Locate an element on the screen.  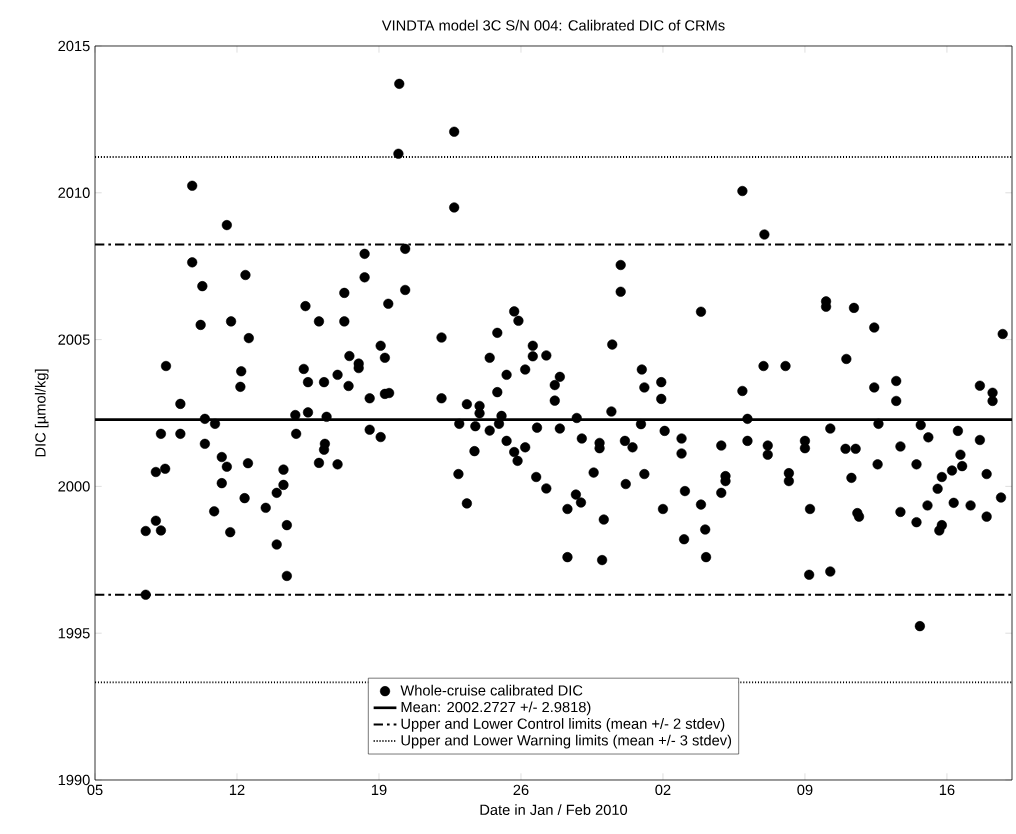
legend-label: Whole-cruise calibrated DIC is located at coordinates (491, 690).